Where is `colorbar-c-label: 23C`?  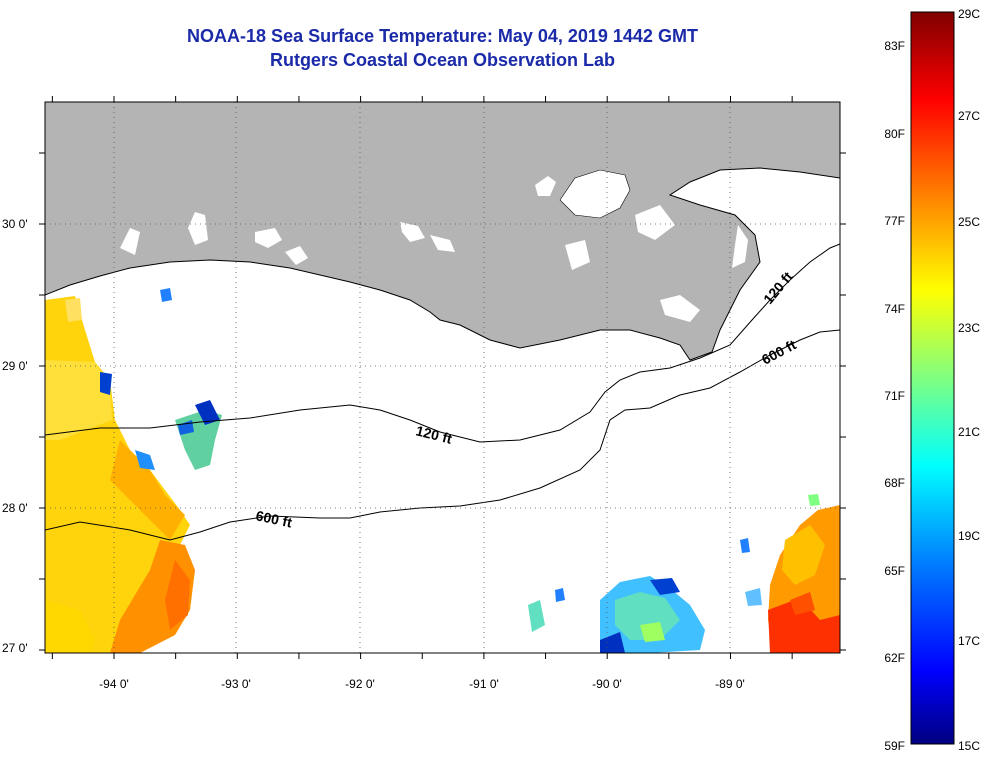
colorbar-c-label: 23C is located at coordinates (969, 328).